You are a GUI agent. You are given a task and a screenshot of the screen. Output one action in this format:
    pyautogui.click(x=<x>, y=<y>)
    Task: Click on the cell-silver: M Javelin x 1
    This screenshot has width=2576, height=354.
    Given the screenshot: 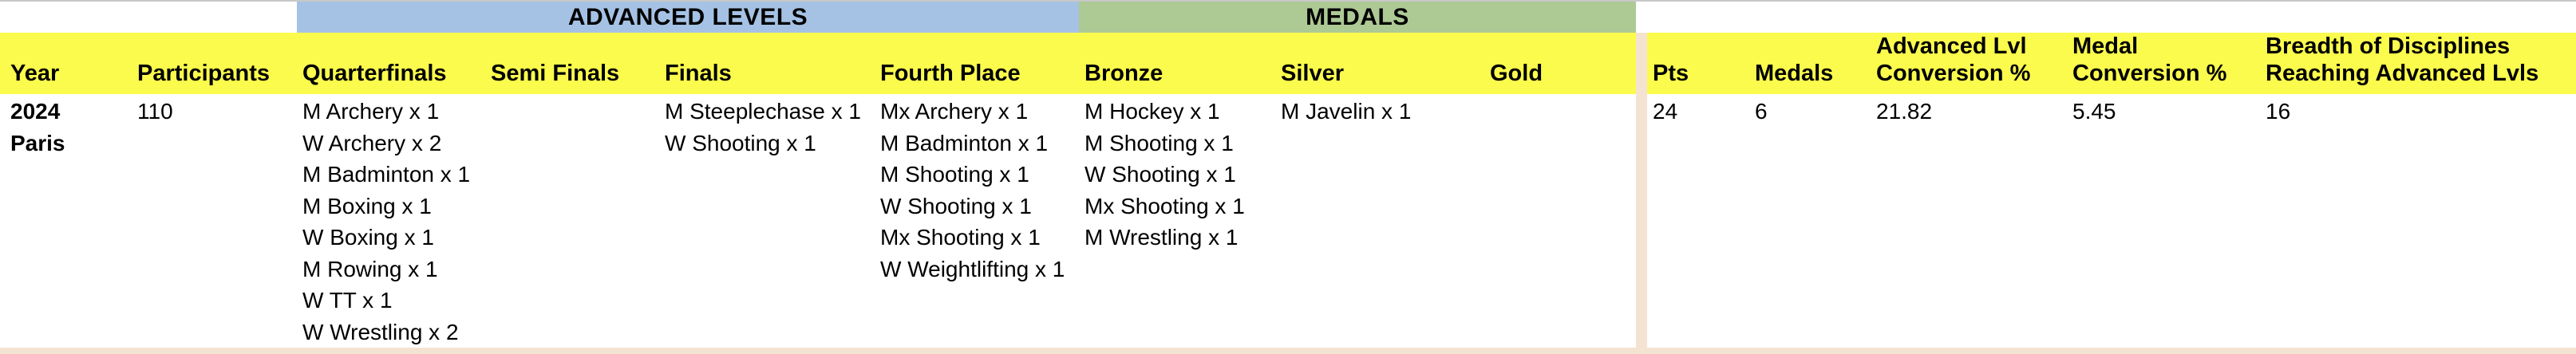 What is the action you would take?
    pyautogui.click(x=1379, y=221)
    